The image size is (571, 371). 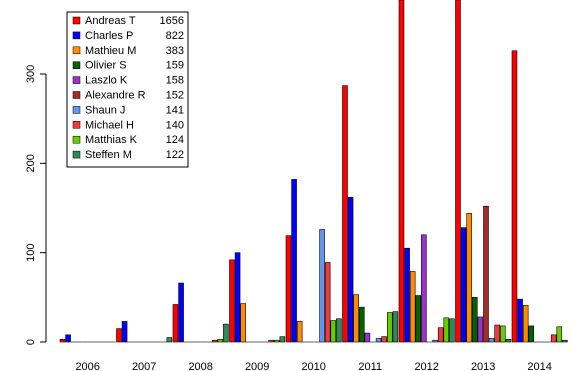 What do you see at coordinates (175, 96) in the screenshot?
I see `legend-total-alexandre-r: 152` at bounding box center [175, 96].